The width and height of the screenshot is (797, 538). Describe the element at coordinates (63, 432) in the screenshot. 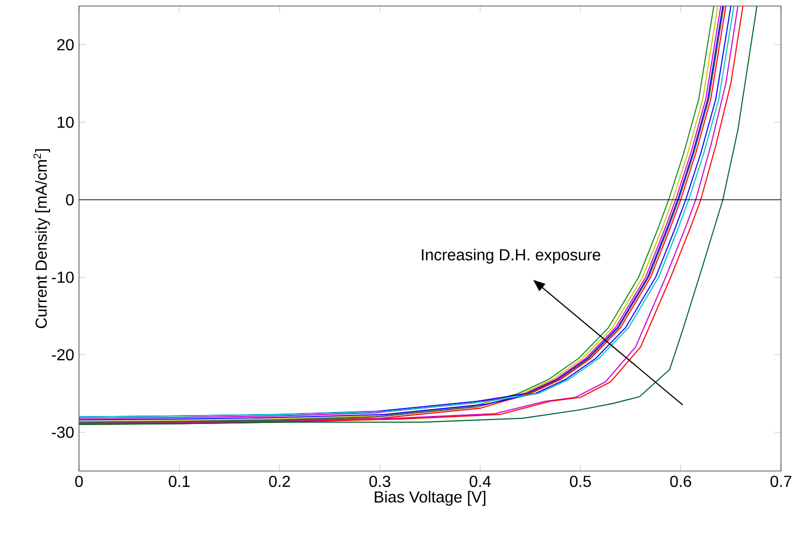

I see `y-tick-label: -30` at that location.